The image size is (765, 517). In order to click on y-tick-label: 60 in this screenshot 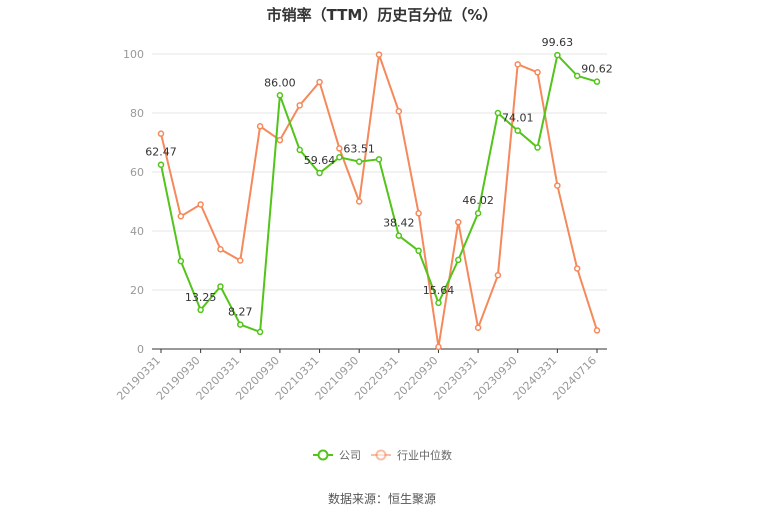, I will do `click(137, 172)`.